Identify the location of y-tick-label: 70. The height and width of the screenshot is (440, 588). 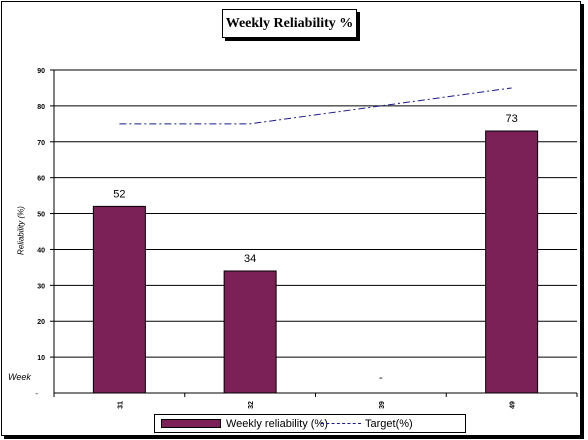
(41, 143).